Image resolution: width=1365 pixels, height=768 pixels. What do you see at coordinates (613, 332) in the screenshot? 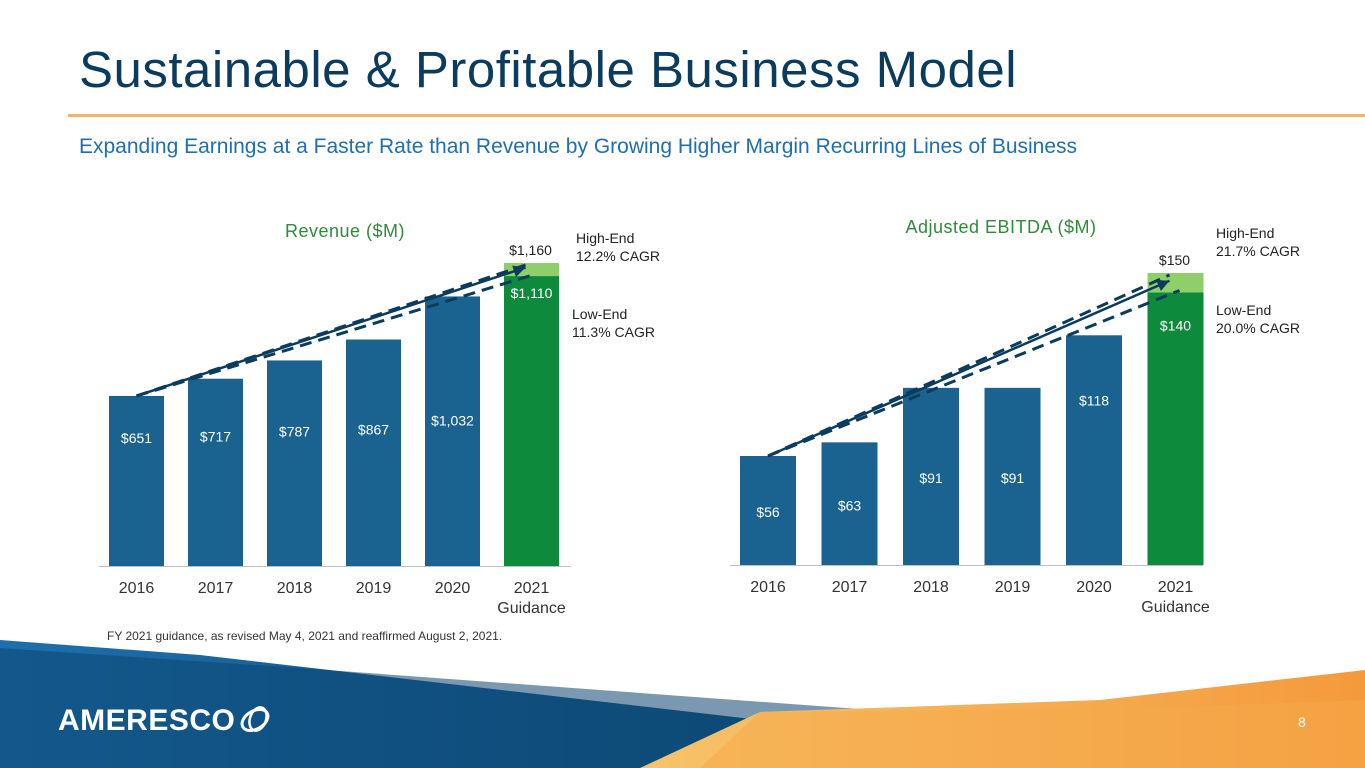
I see `low-end-cagr: 11.3% CAGR` at bounding box center [613, 332].